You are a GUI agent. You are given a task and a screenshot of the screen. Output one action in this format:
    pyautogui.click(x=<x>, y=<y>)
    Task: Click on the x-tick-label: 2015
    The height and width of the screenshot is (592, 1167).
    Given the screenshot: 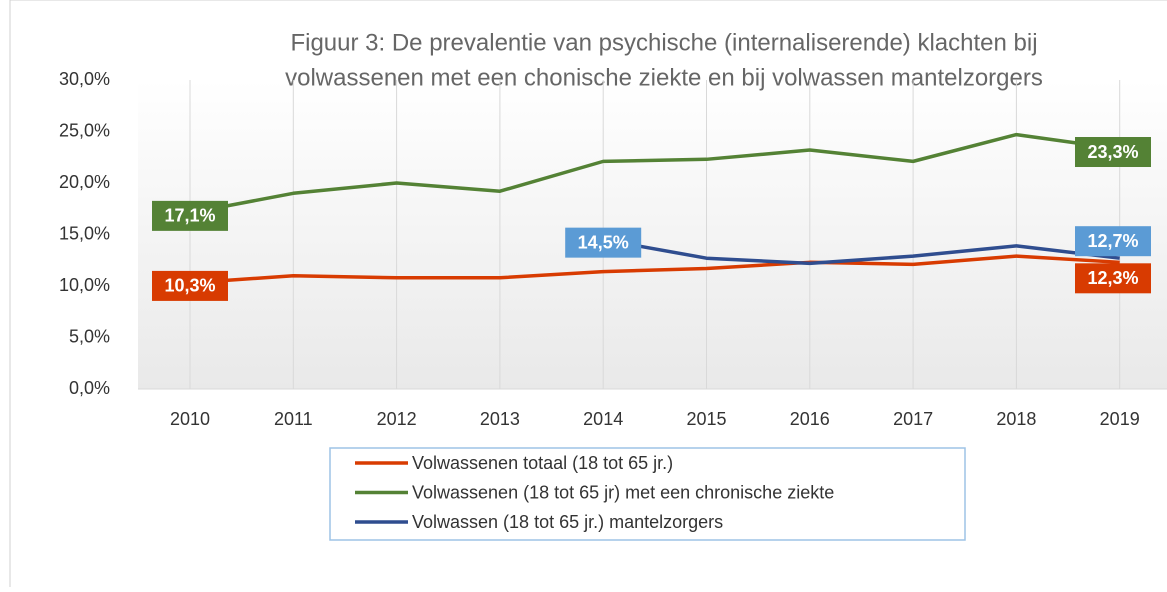 What is the action you would take?
    pyautogui.click(x=706, y=419)
    